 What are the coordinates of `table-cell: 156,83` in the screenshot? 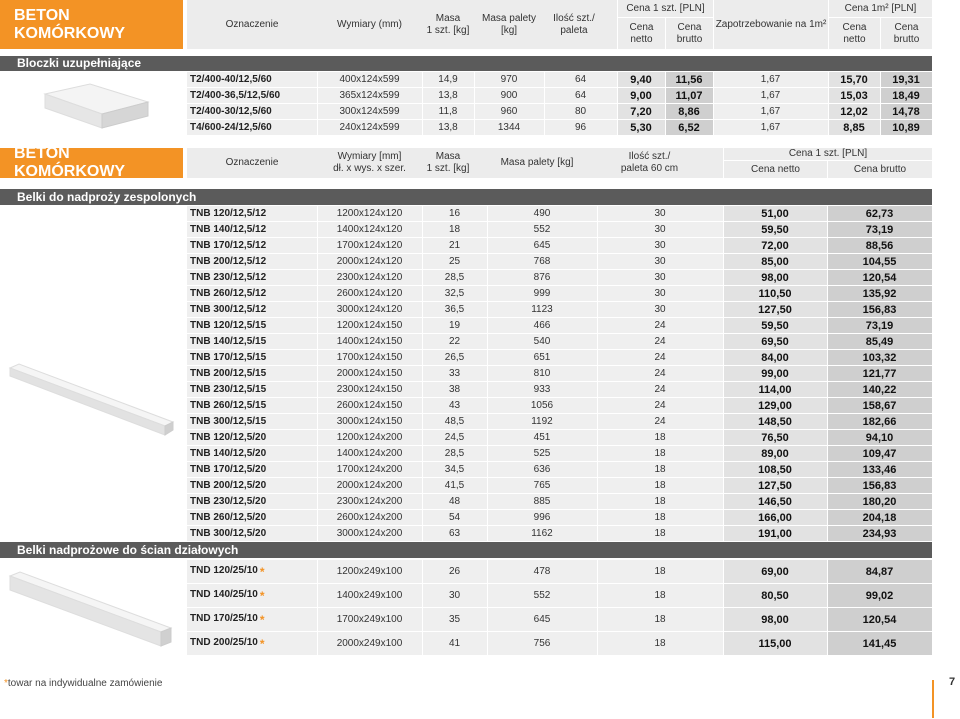 It's located at (880, 485).